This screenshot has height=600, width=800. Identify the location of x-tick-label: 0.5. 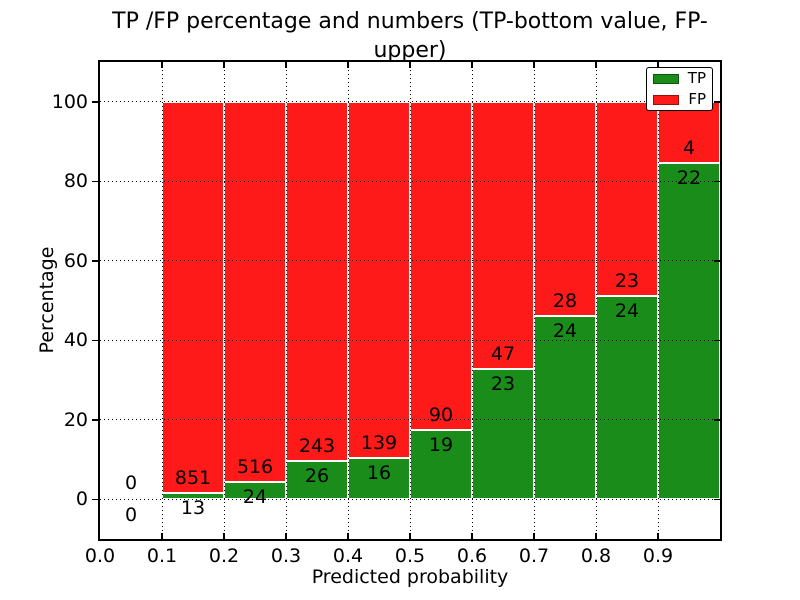
(410, 556).